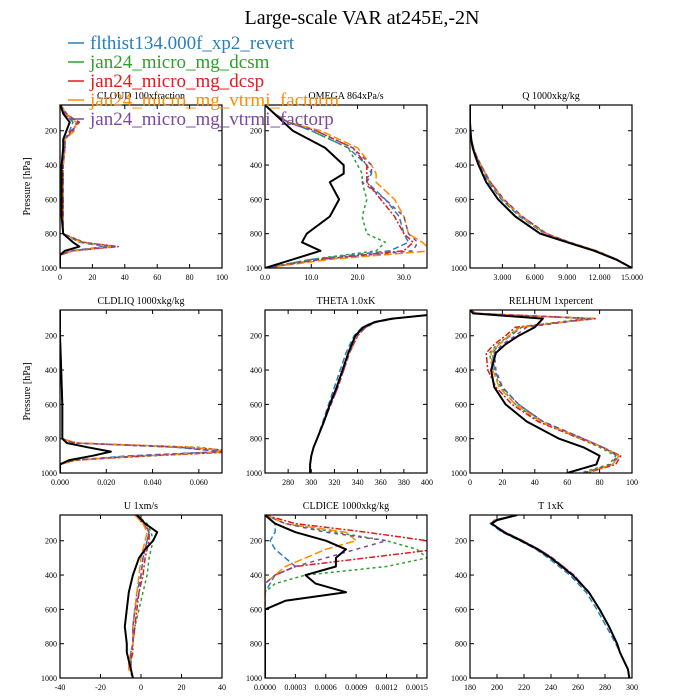 The width and height of the screenshot is (700, 700). I want to click on x-tick-label: 320, so click(334, 482).